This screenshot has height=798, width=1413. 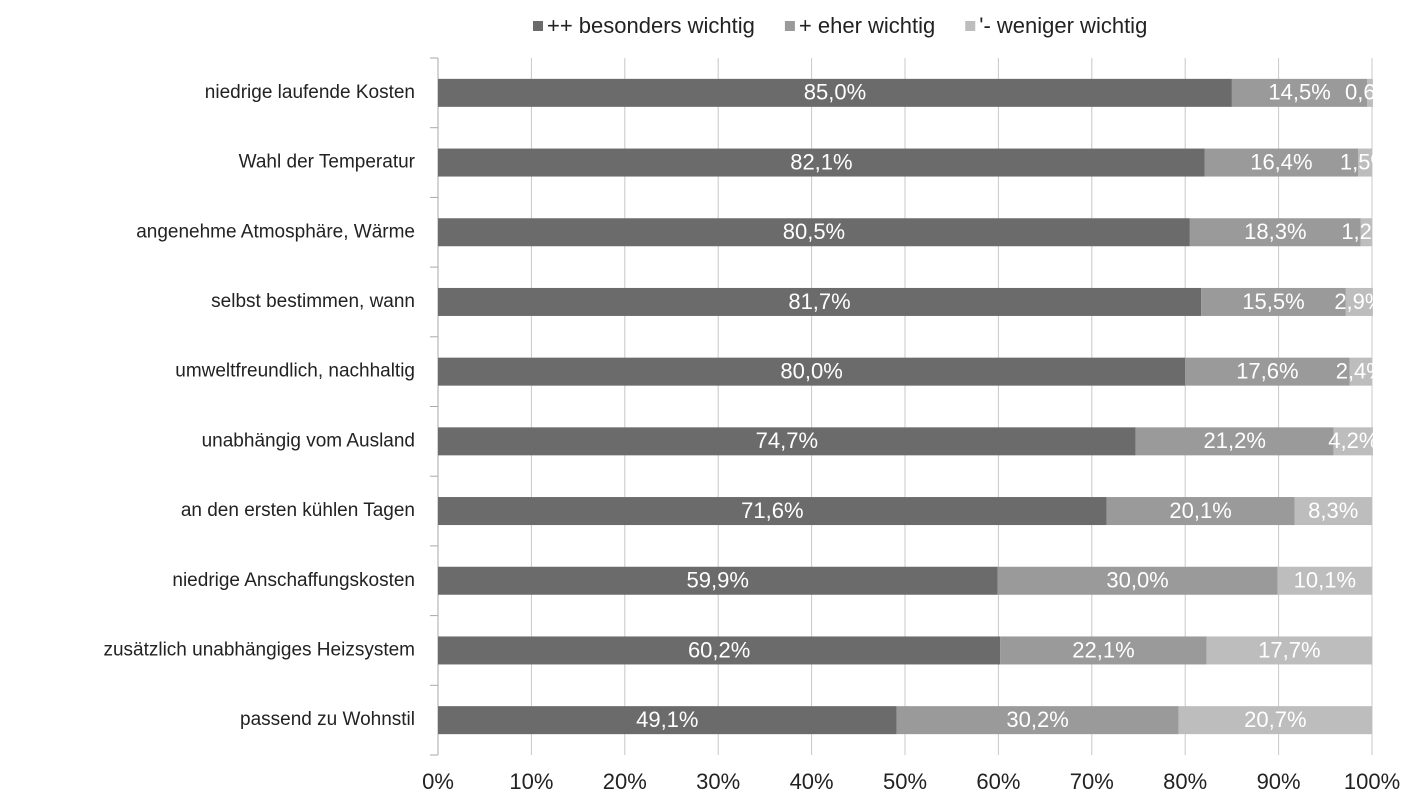 I want to click on value-label: 20,7%, so click(x=1275, y=719).